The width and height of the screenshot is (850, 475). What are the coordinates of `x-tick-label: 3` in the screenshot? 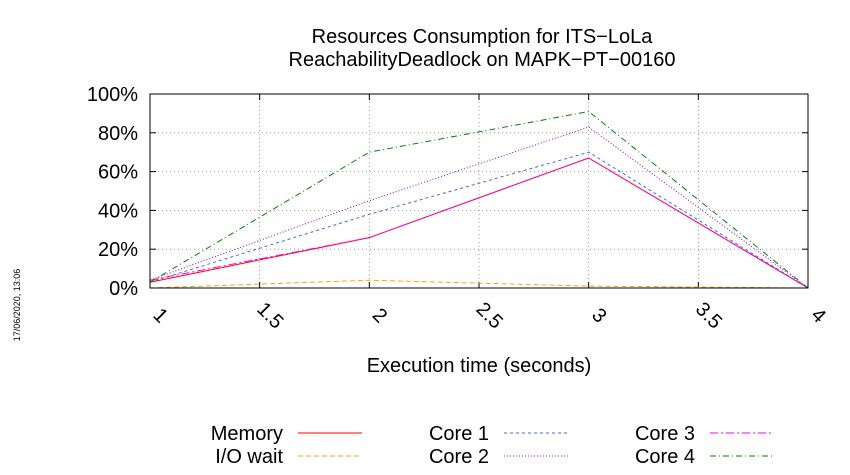 It's located at (598, 315).